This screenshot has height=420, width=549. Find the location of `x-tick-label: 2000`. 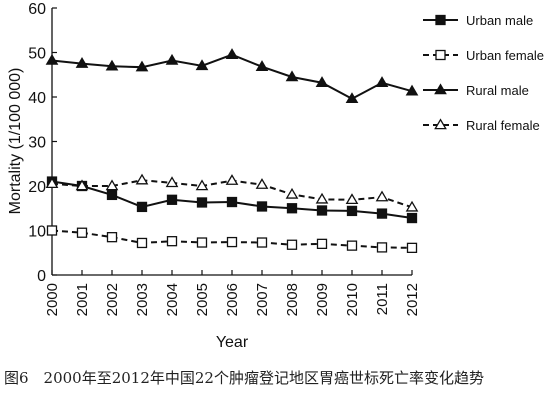

x-tick-label: 2000 is located at coordinates (52, 299).